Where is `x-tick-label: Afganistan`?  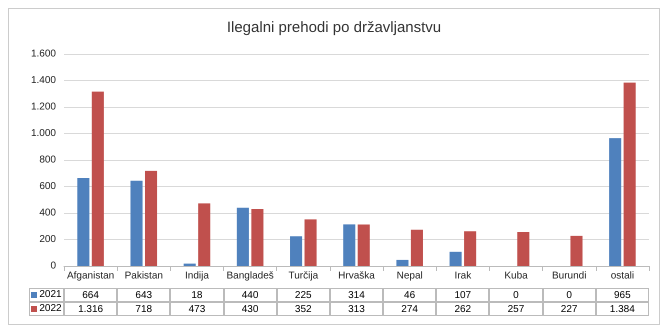 x-tick-label: Afganistan is located at coordinates (90, 276).